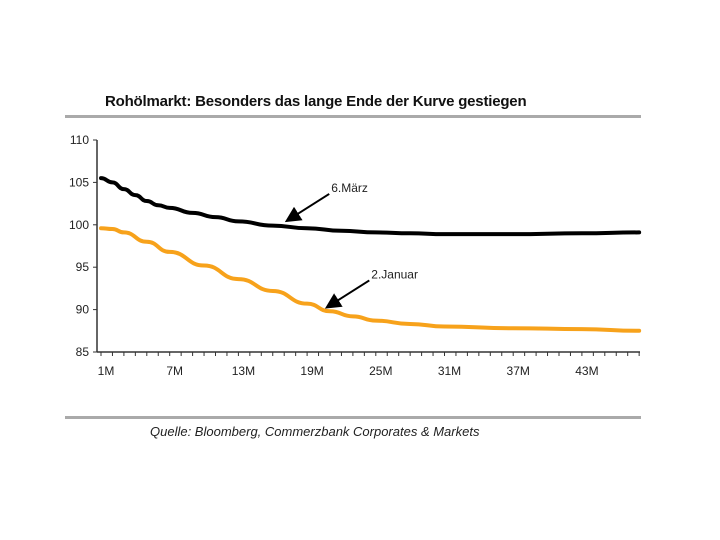  Describe the element at coordinates (79, 140) in the screenshot. I see `y-tick-label: 110` at that location.